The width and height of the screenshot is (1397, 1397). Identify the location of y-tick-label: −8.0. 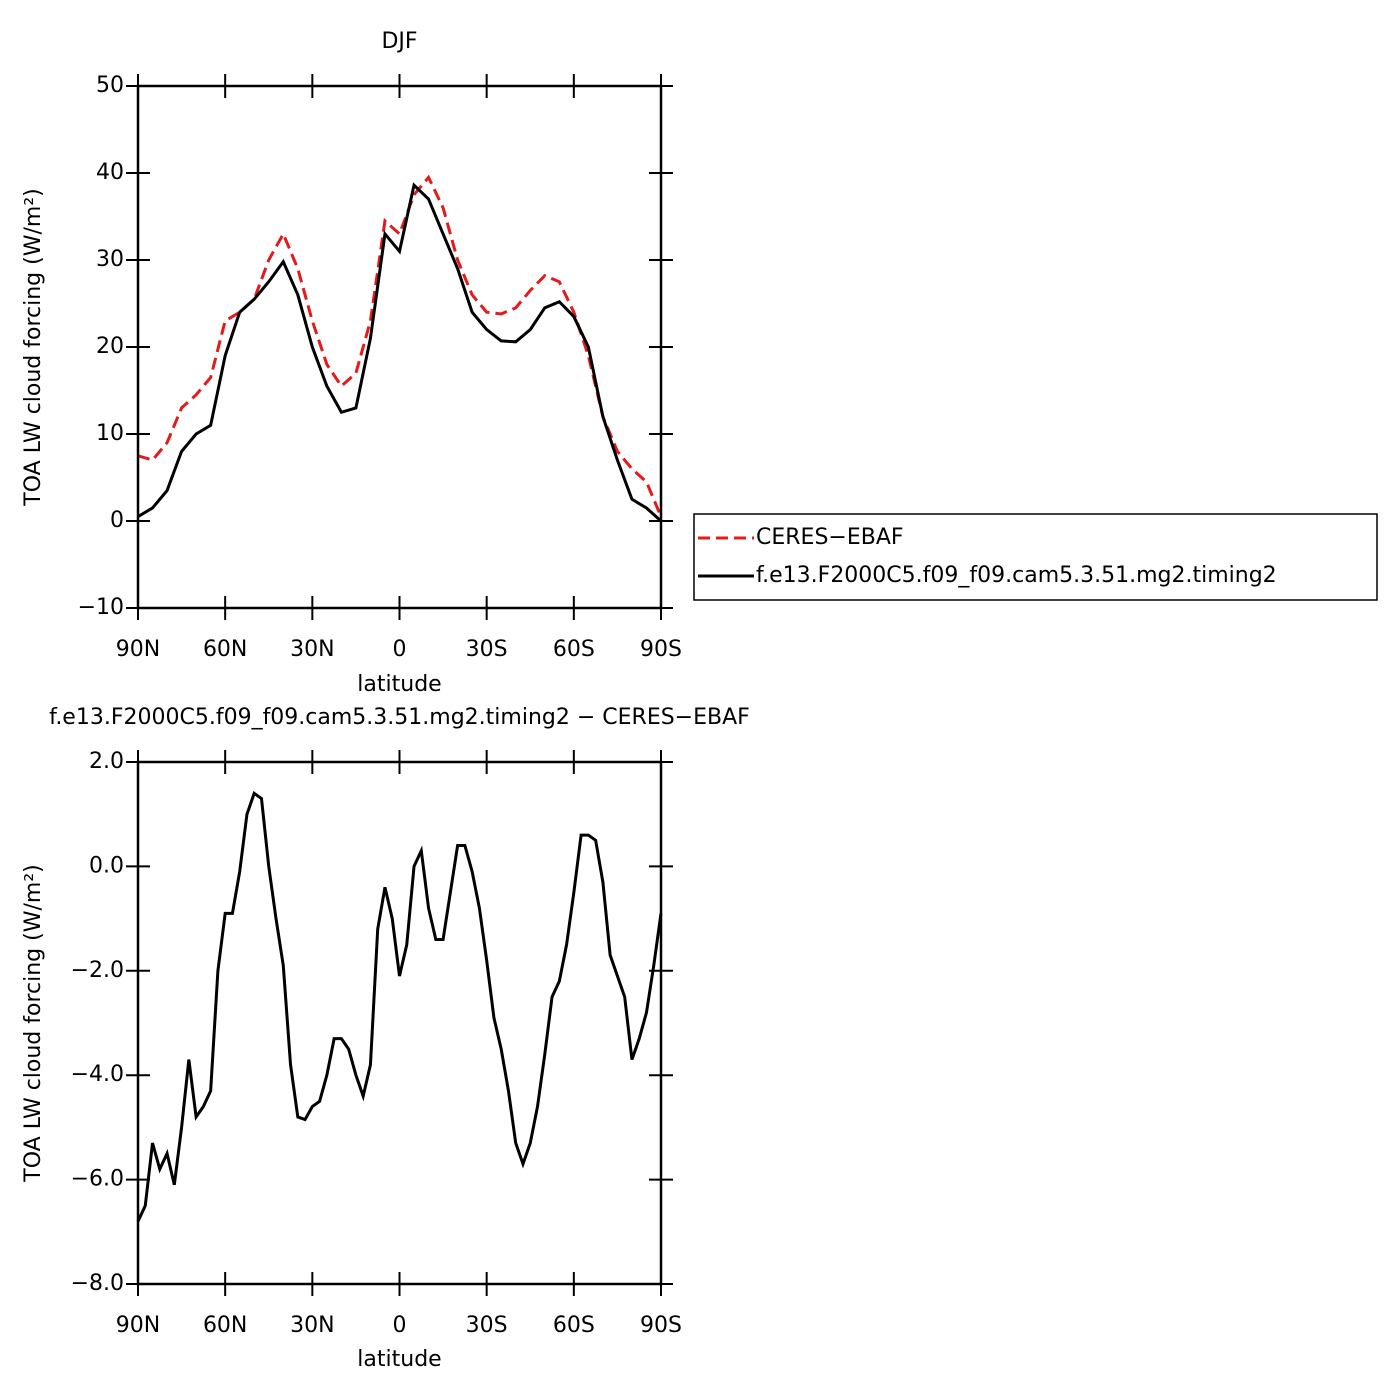
(97, 1283).